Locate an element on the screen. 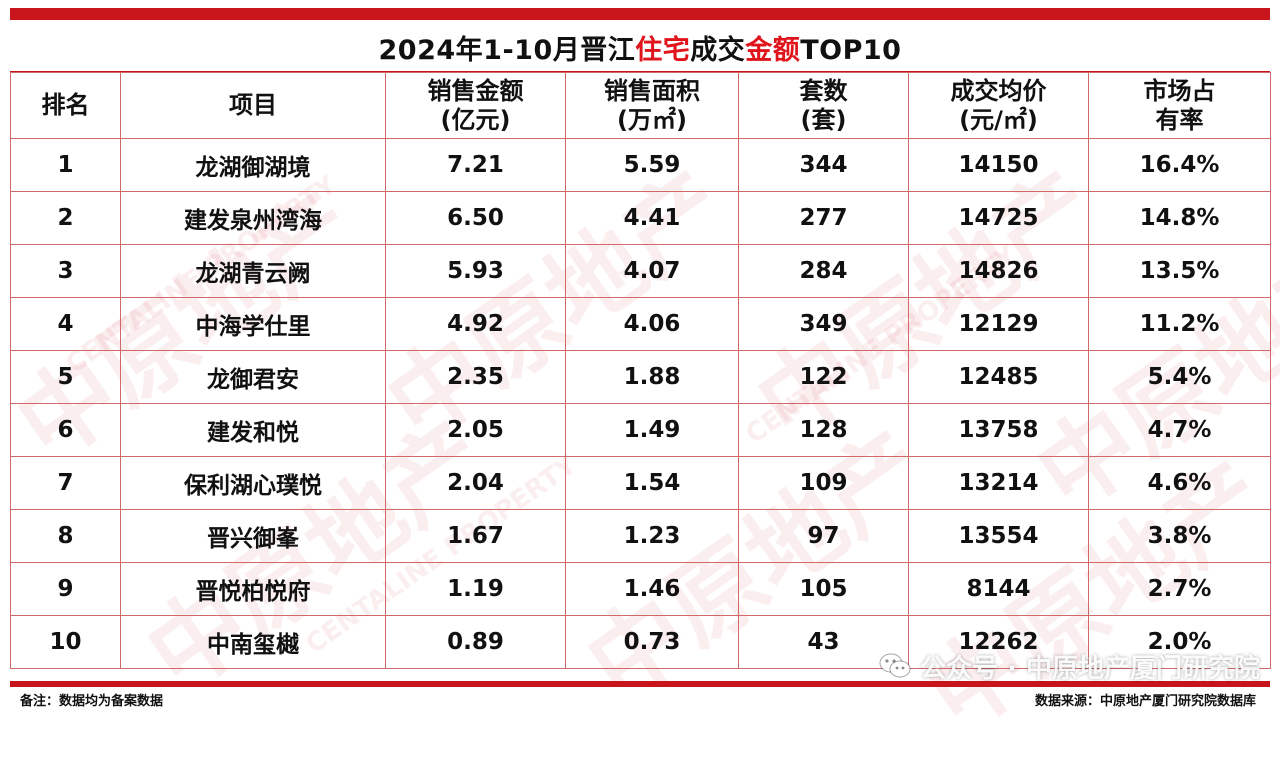 The image size is (1280, 757). header-project: 项目 is located at coordinates (253, 105).